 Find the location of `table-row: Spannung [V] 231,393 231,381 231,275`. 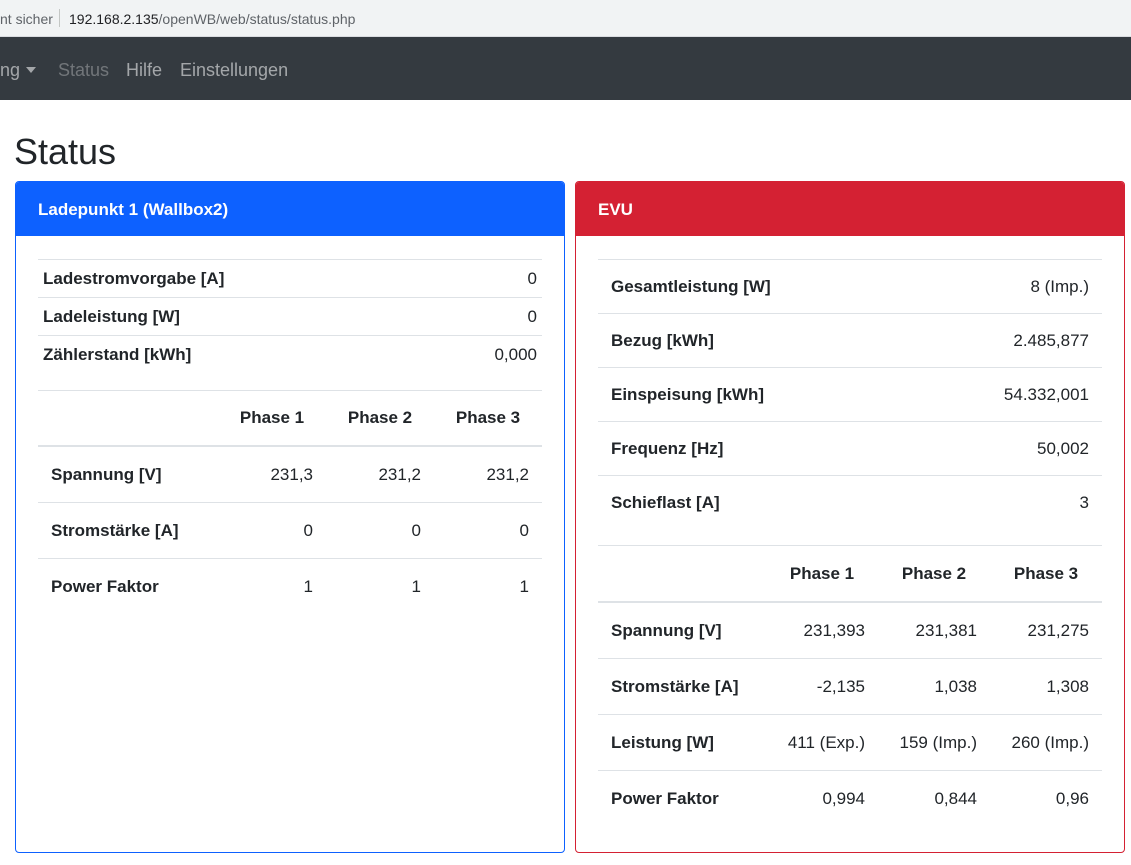

table-row: Spannung [V] 231,393 231,381 231,275 is located at coordinates (850, 630).